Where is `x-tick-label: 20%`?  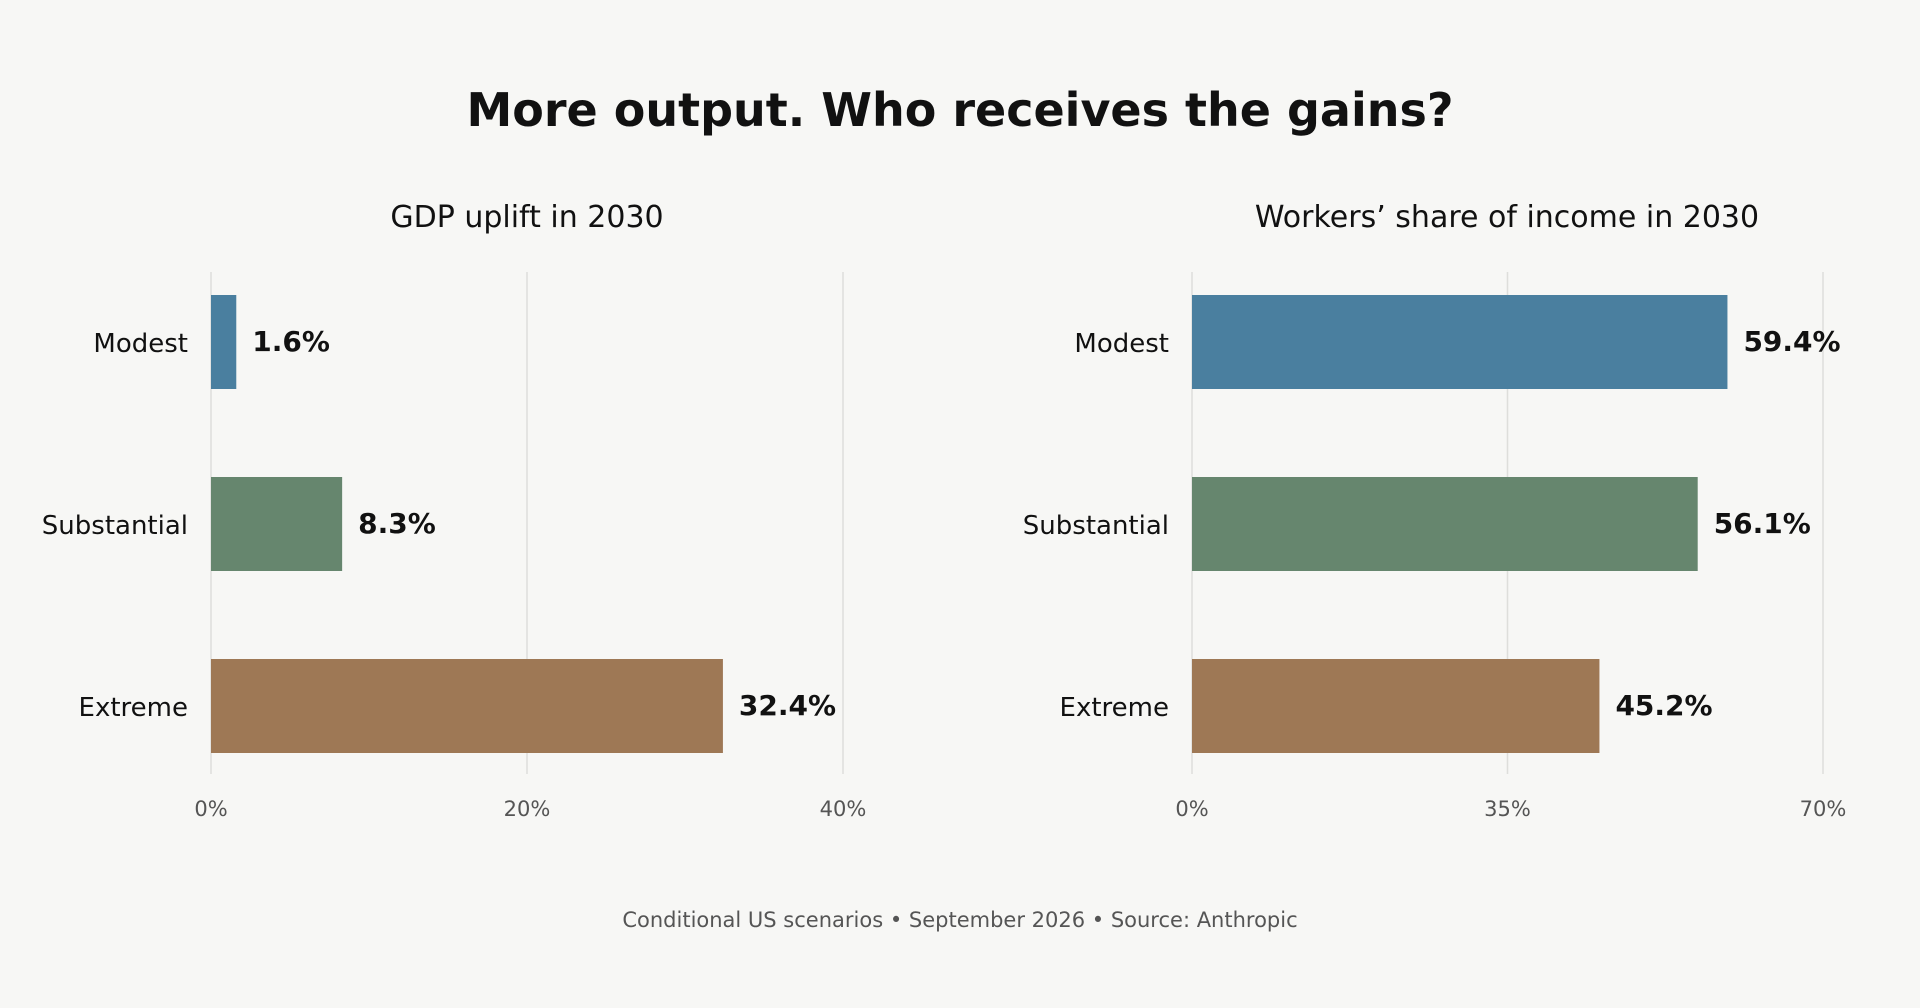 x-tick-label: 20% is located at coordinates (527, 809).